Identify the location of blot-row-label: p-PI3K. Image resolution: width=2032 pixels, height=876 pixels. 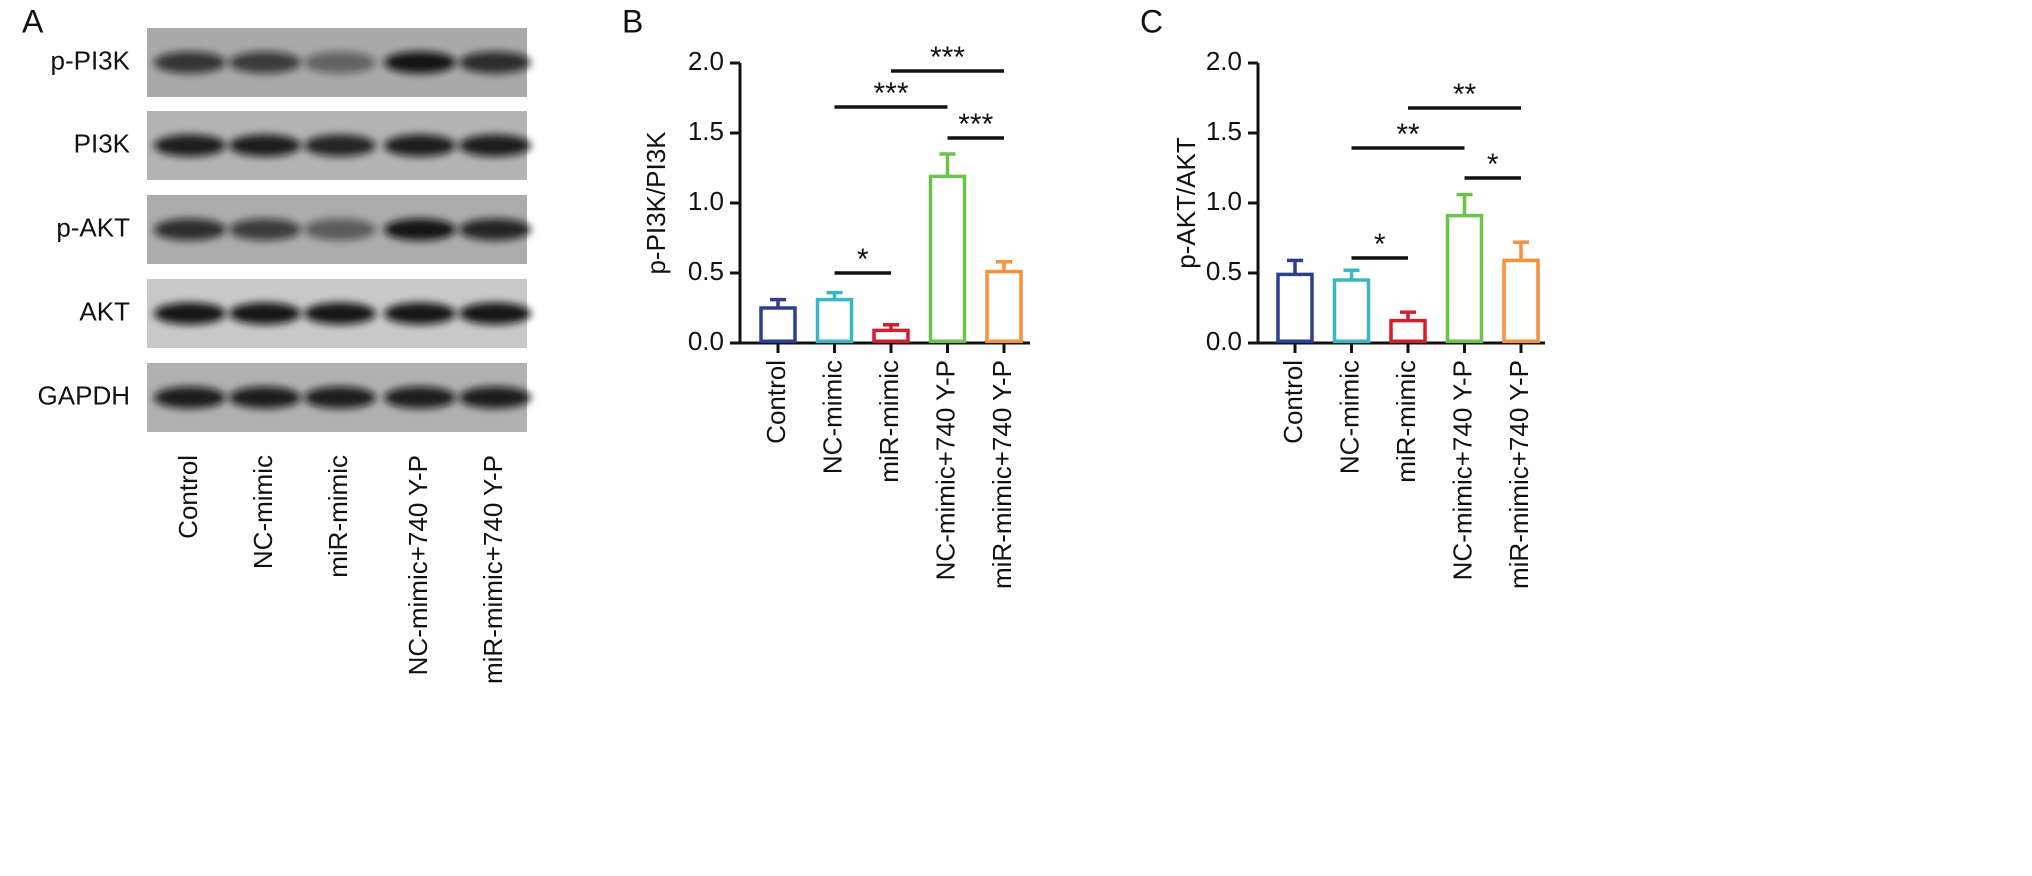
(91, 60).